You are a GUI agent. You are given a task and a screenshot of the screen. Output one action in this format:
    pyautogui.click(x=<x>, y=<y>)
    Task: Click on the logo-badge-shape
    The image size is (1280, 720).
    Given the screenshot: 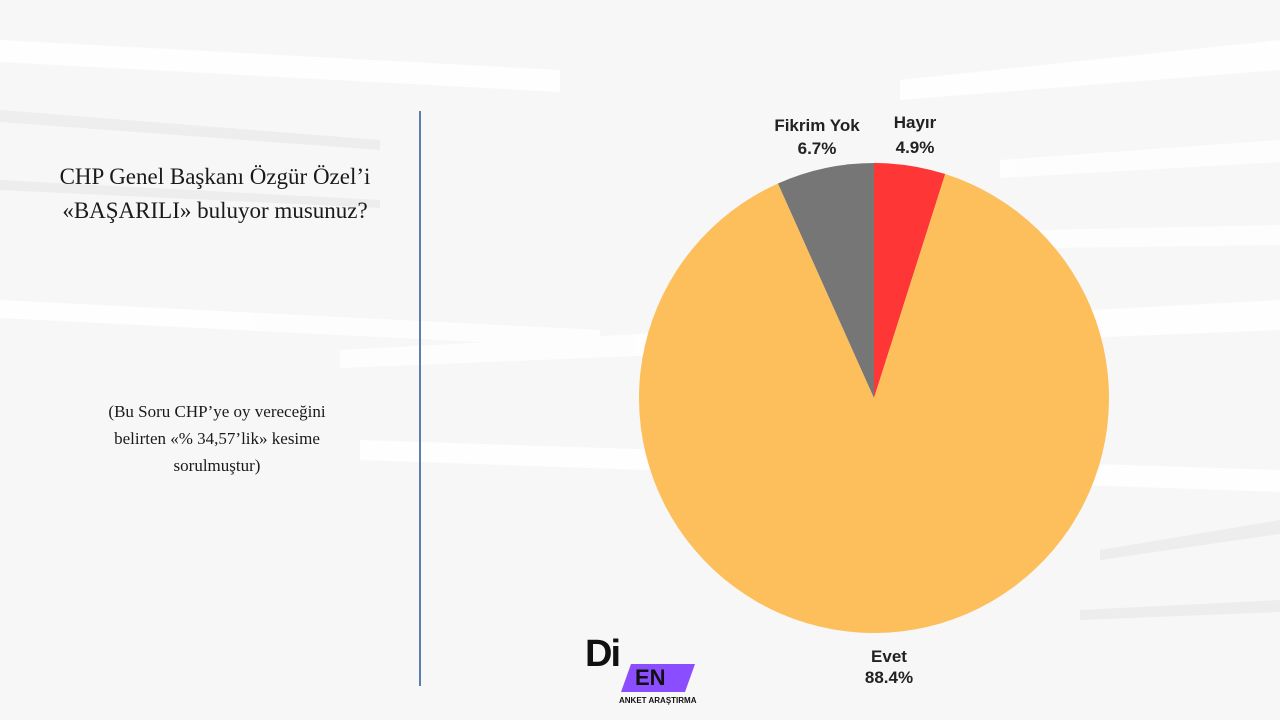 What is the action you would take?
    pyautogui.click(x=658, y=678)
    